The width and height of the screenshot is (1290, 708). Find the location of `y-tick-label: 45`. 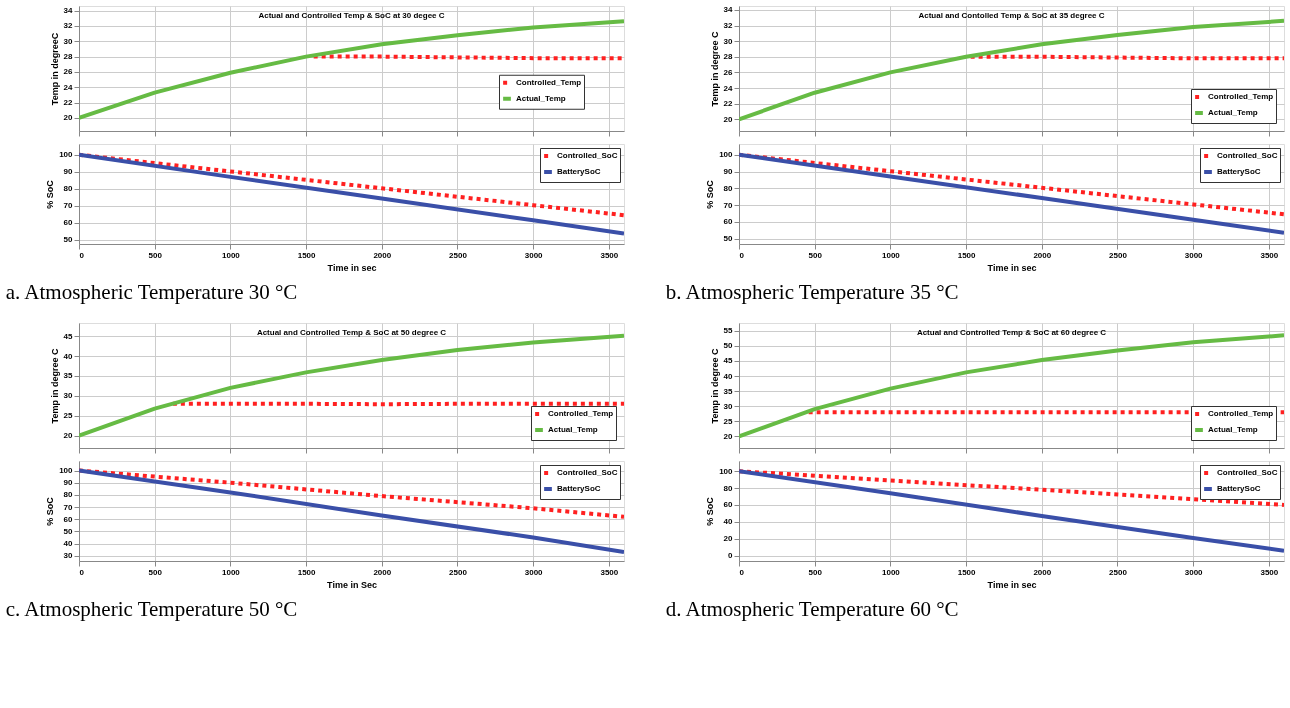

y-tick-label: 45 is located at coordinates (728, 361).